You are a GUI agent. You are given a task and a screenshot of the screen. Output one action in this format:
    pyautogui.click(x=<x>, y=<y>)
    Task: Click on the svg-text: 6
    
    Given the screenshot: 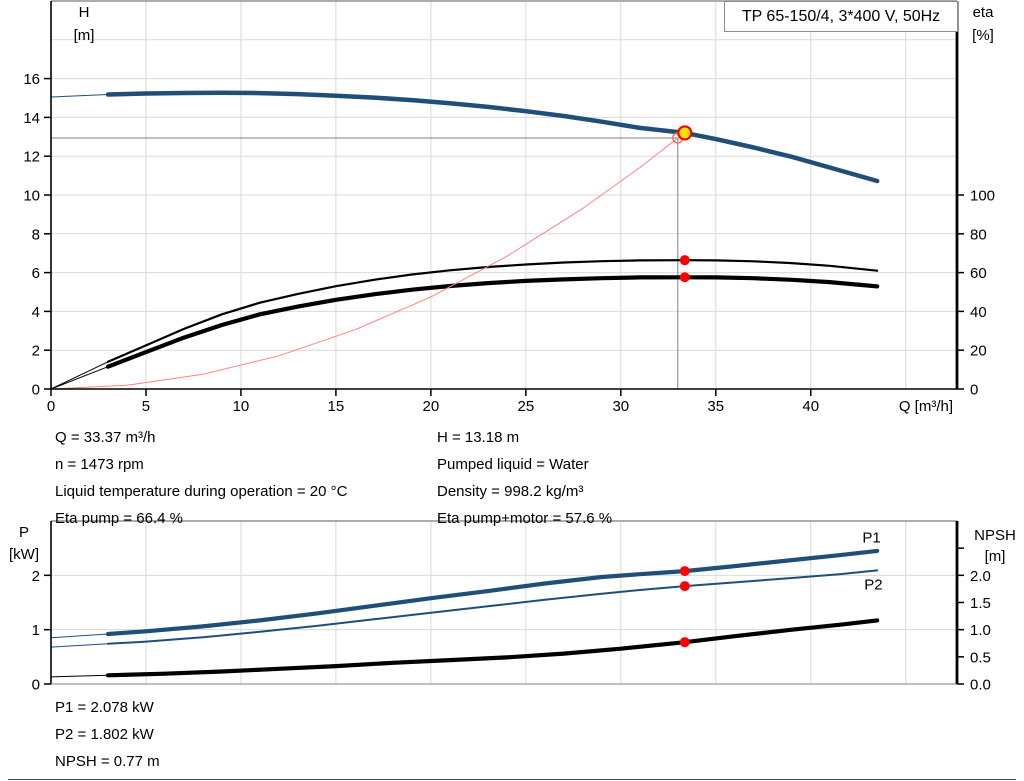 What is the action you would take?
    pyautogui.click(x=36, y=273)
    